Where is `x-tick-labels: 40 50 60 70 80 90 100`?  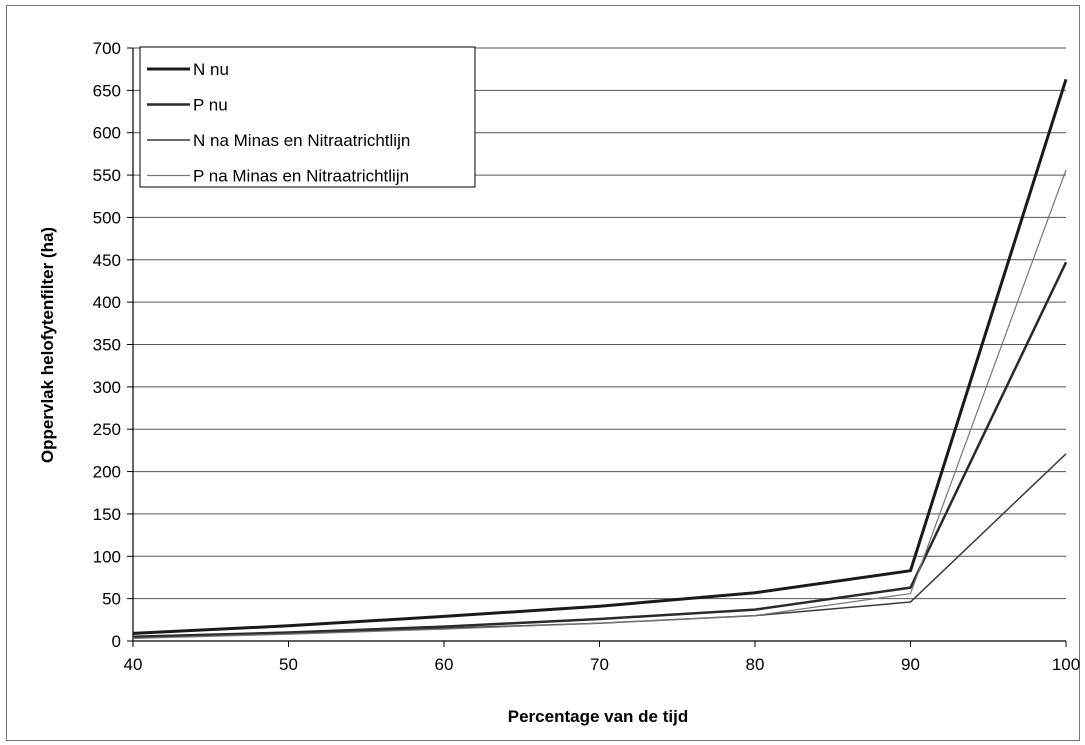
x-tick-labels: 40 50 60 70 80 90 100 is located at coordinates (602, 664).